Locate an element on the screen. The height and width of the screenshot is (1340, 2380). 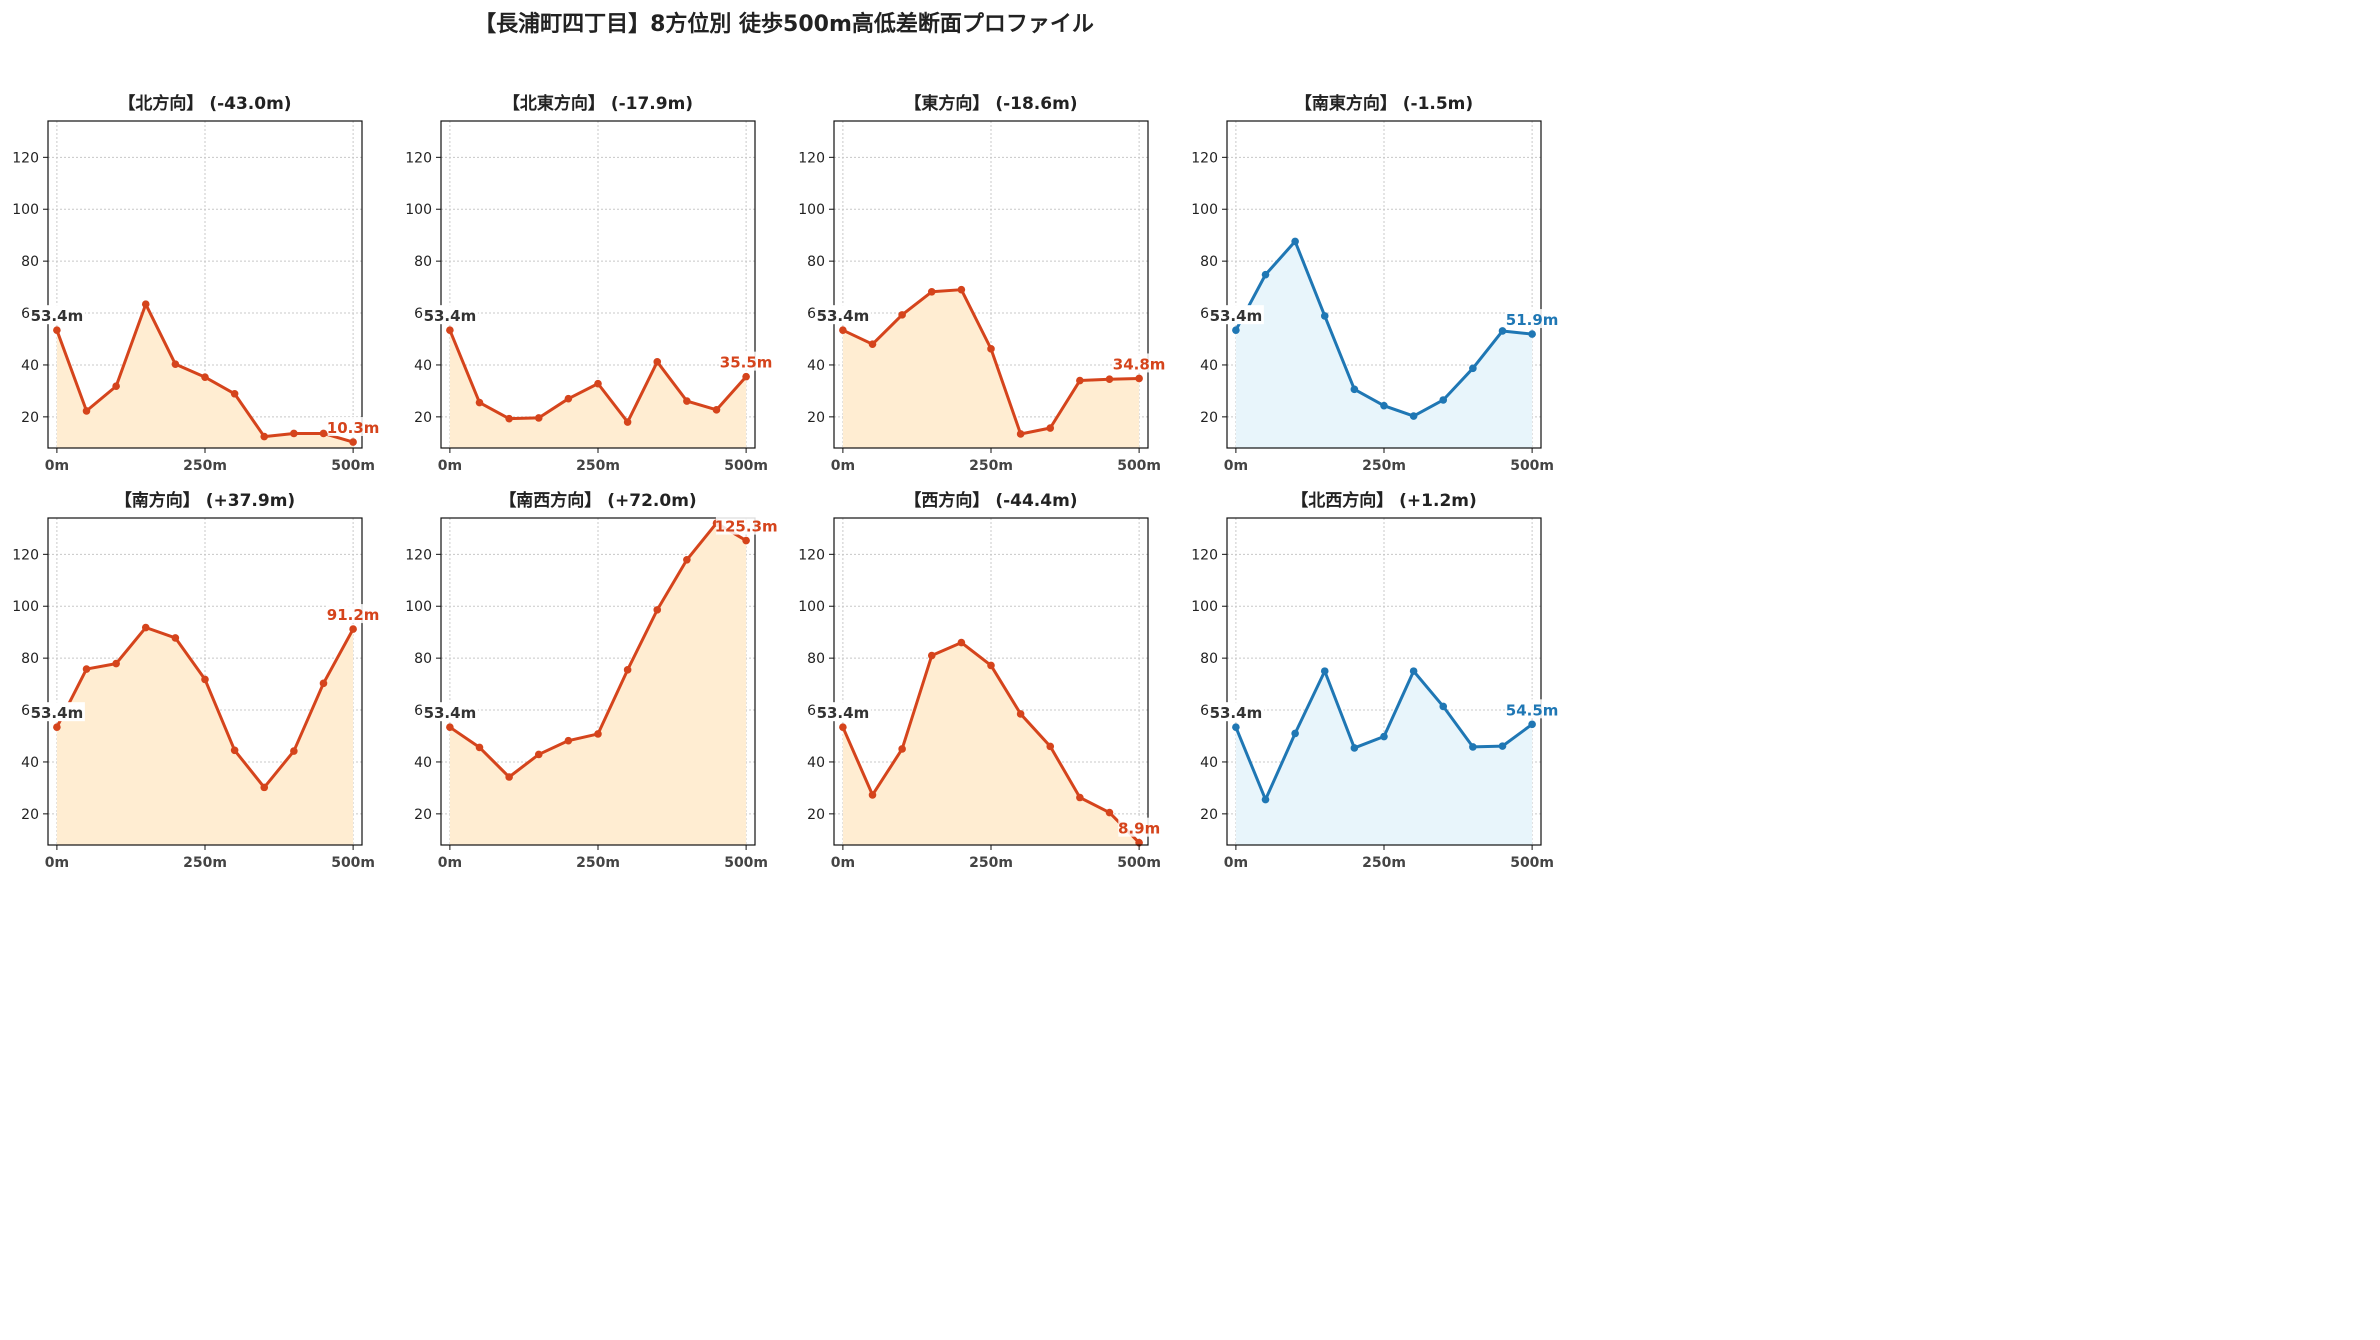
chart-title: 【北方向】 (-43.0m) is located at coordinates (204, 103).